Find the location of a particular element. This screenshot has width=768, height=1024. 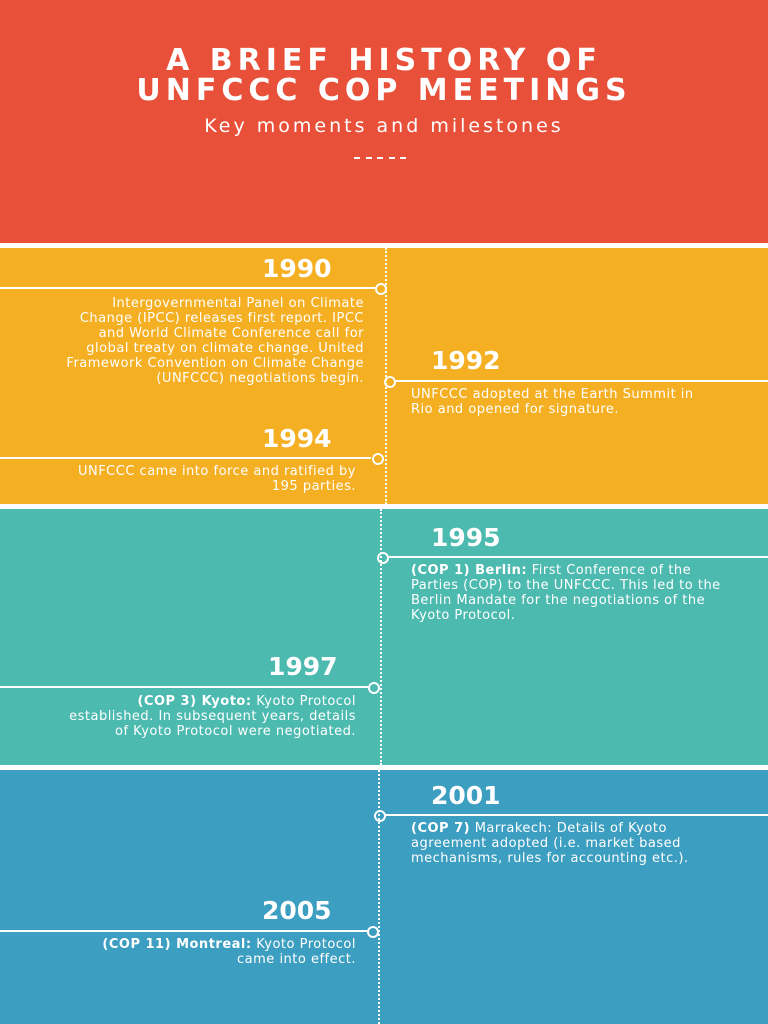

timeline-marker-1992 is located at coordinates (390, 382).